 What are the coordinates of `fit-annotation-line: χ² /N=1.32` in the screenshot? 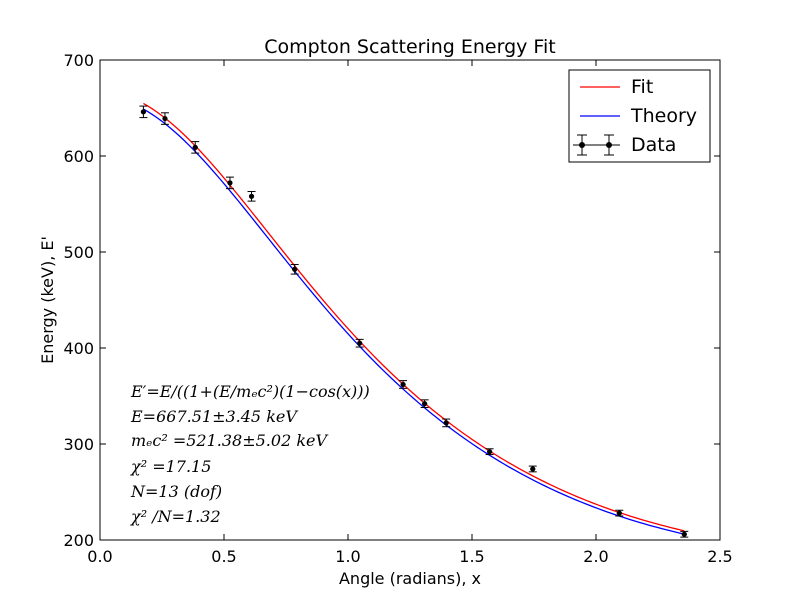 It's located at (175, 516).